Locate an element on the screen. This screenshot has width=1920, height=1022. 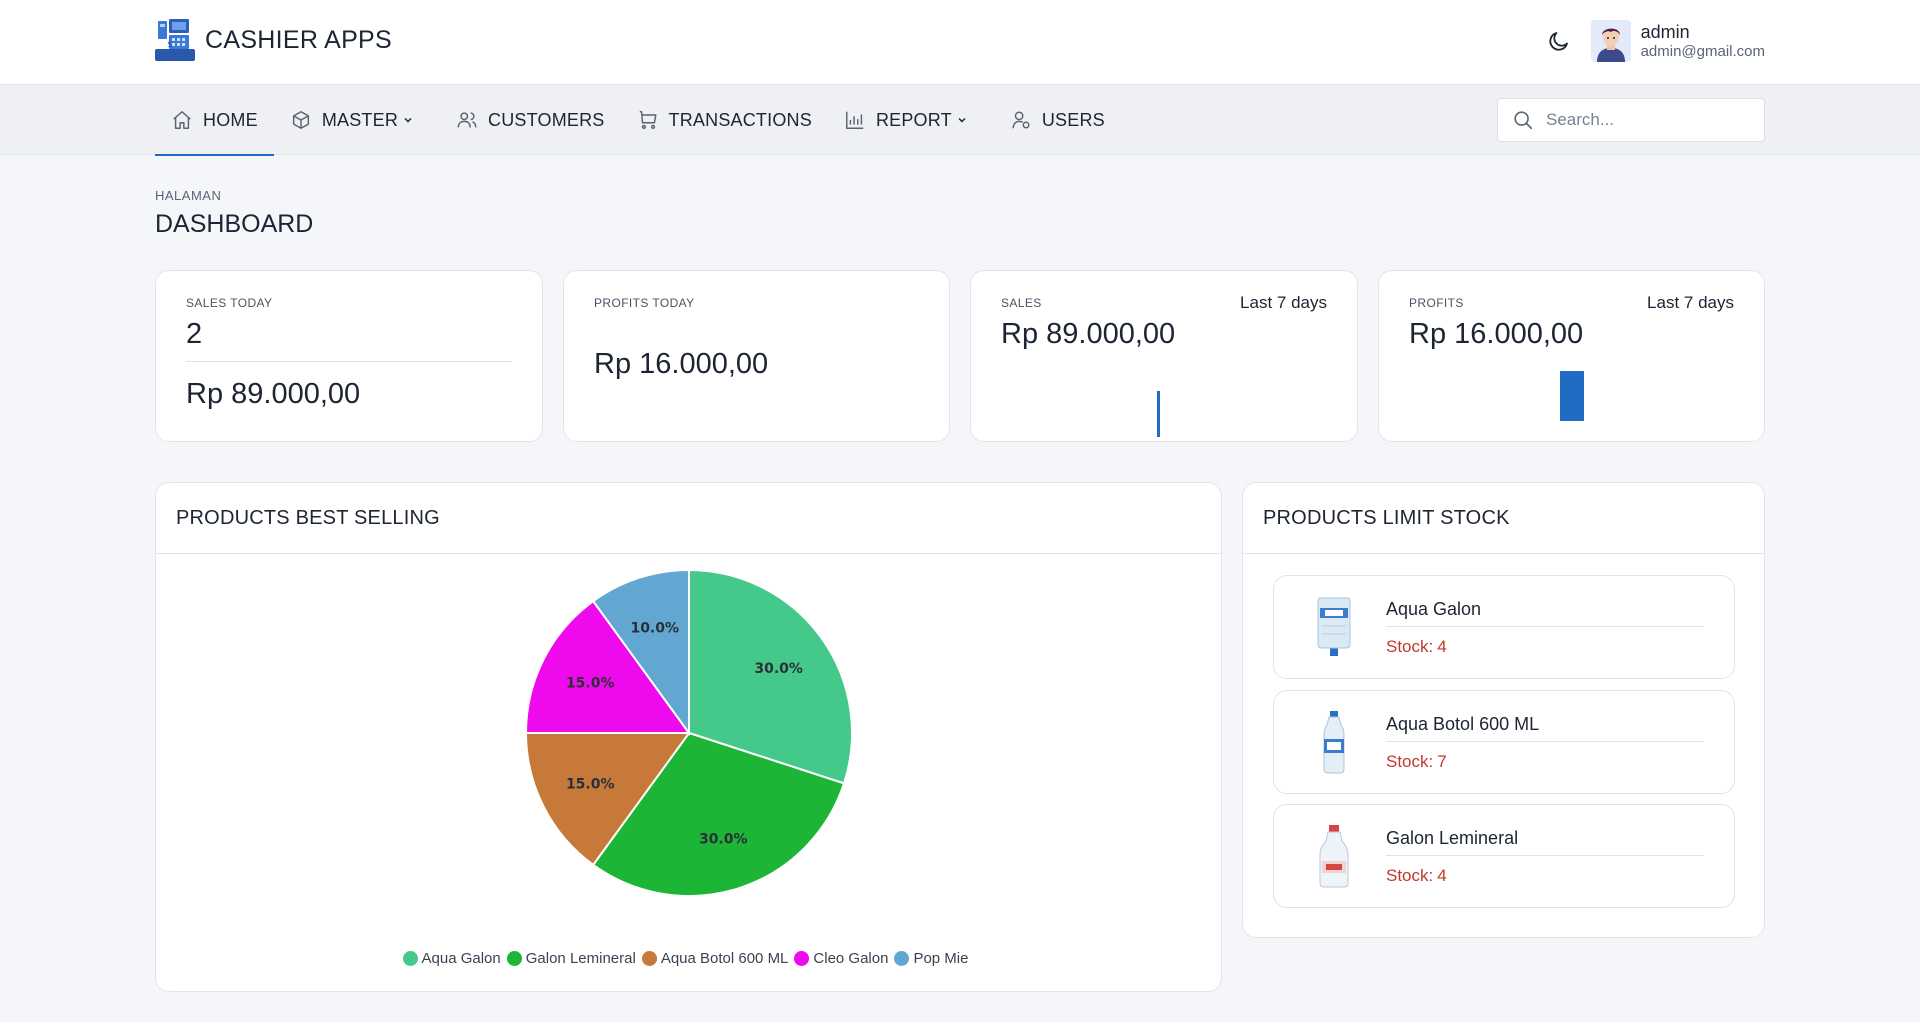
sales-week-range: Last 7 days is located at coordinates (1283, 302).